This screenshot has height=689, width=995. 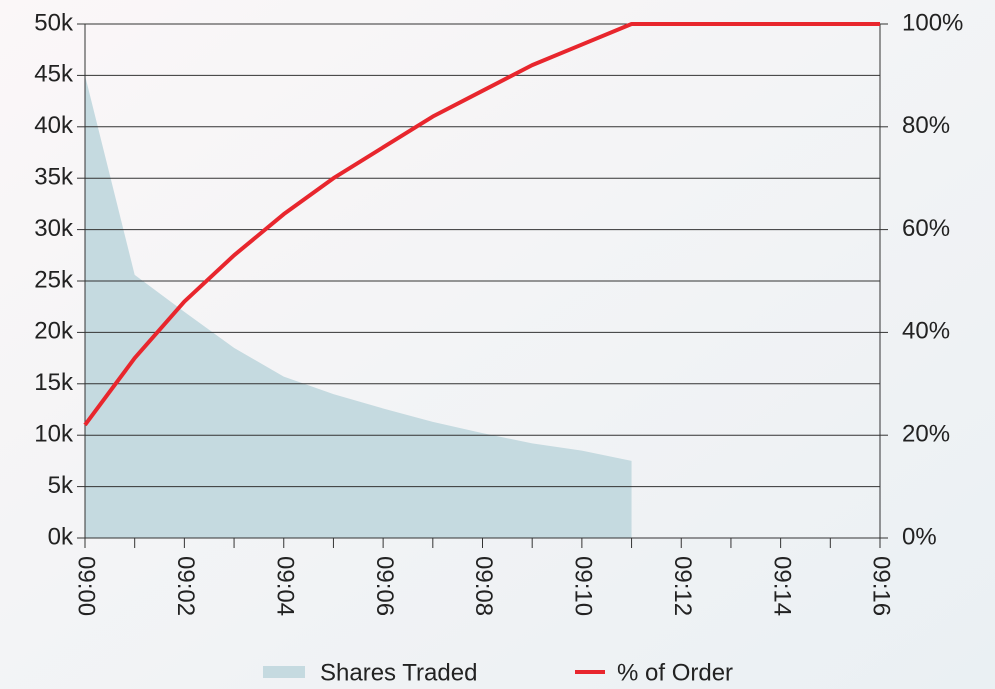 I want to click on y2-tick-label: 40%, so click(x=926, y=331).